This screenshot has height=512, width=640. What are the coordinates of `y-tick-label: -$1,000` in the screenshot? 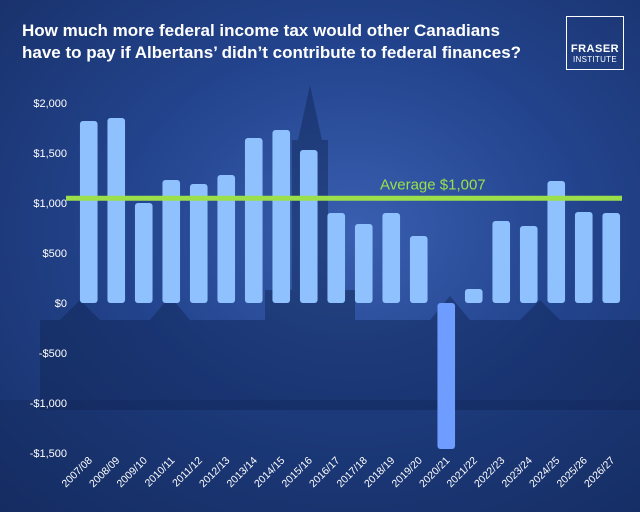 It's located at (48, 404).